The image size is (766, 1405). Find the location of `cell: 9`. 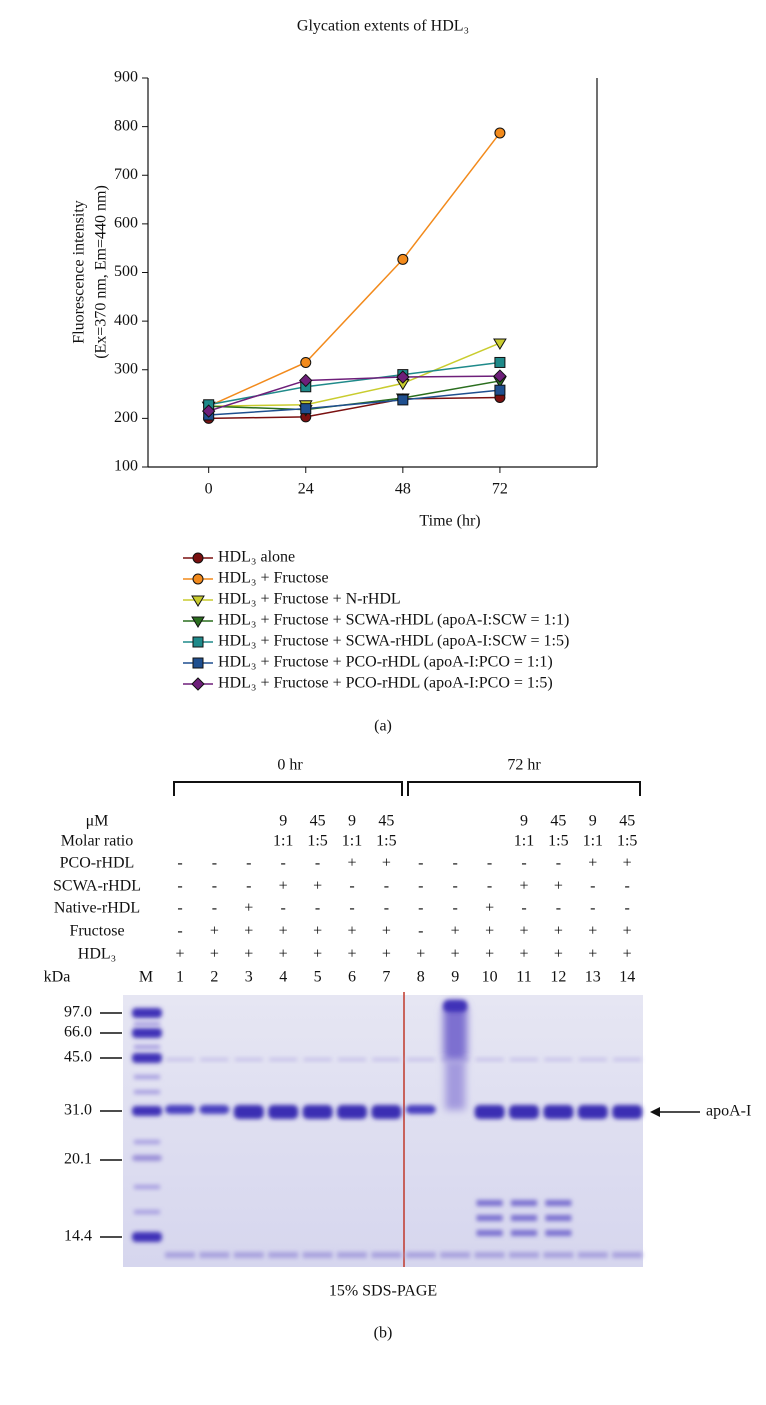

cell: 9 is located at coordinates (352, 821).